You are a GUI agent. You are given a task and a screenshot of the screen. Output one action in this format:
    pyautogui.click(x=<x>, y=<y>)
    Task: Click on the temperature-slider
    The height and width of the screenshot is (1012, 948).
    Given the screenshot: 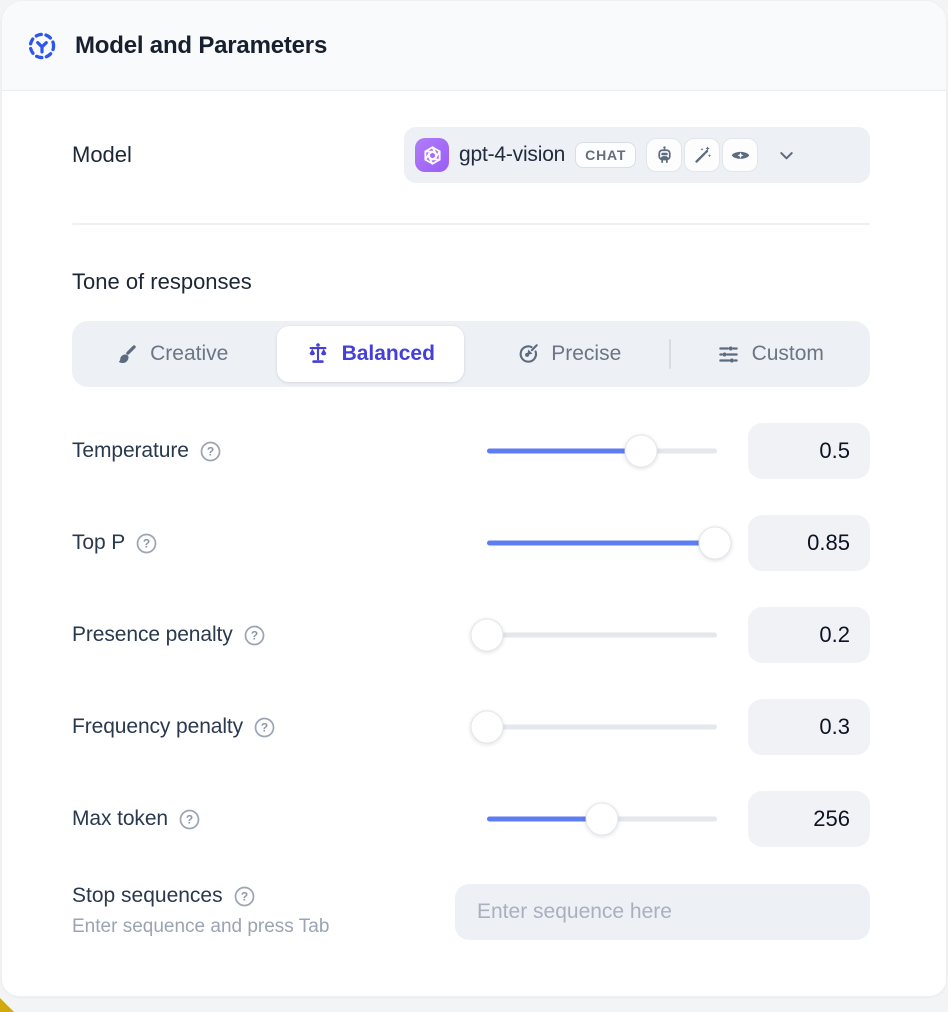 What is the action you would take?
    pyautogui.click(x=602, y=451)
    